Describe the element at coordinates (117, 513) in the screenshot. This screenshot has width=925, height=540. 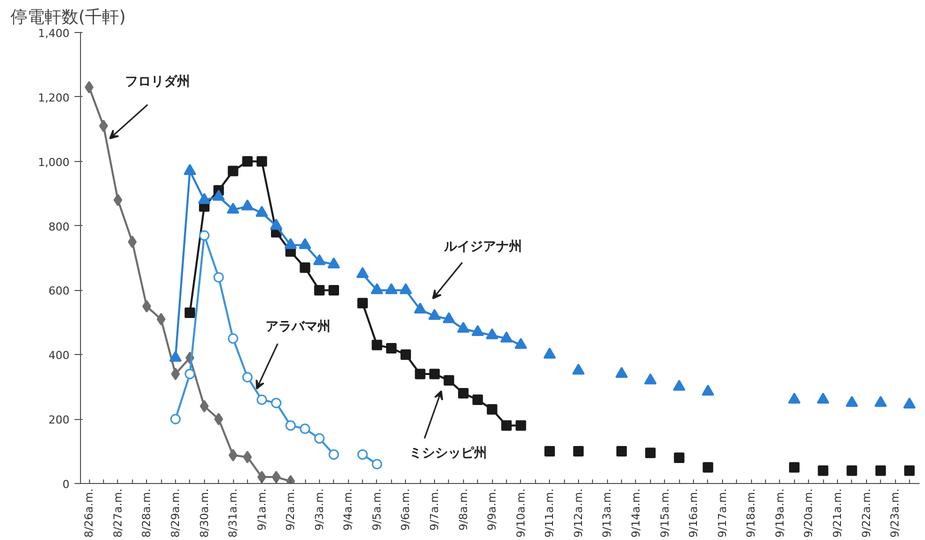
I see `x-tick-label: 8/27a.m.` at that location.